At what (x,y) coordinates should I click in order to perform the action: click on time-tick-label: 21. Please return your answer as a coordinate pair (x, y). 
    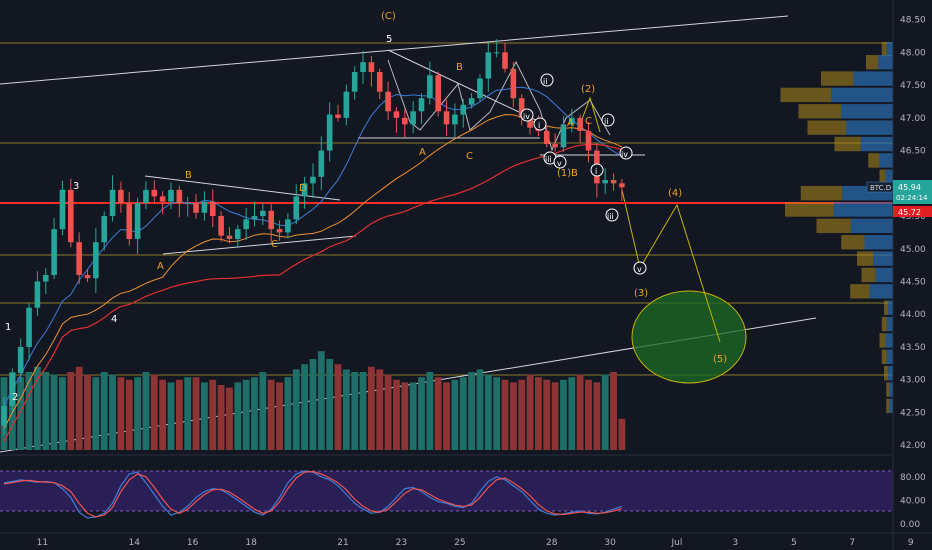
    Looking at the image, I should click on (342, 543).